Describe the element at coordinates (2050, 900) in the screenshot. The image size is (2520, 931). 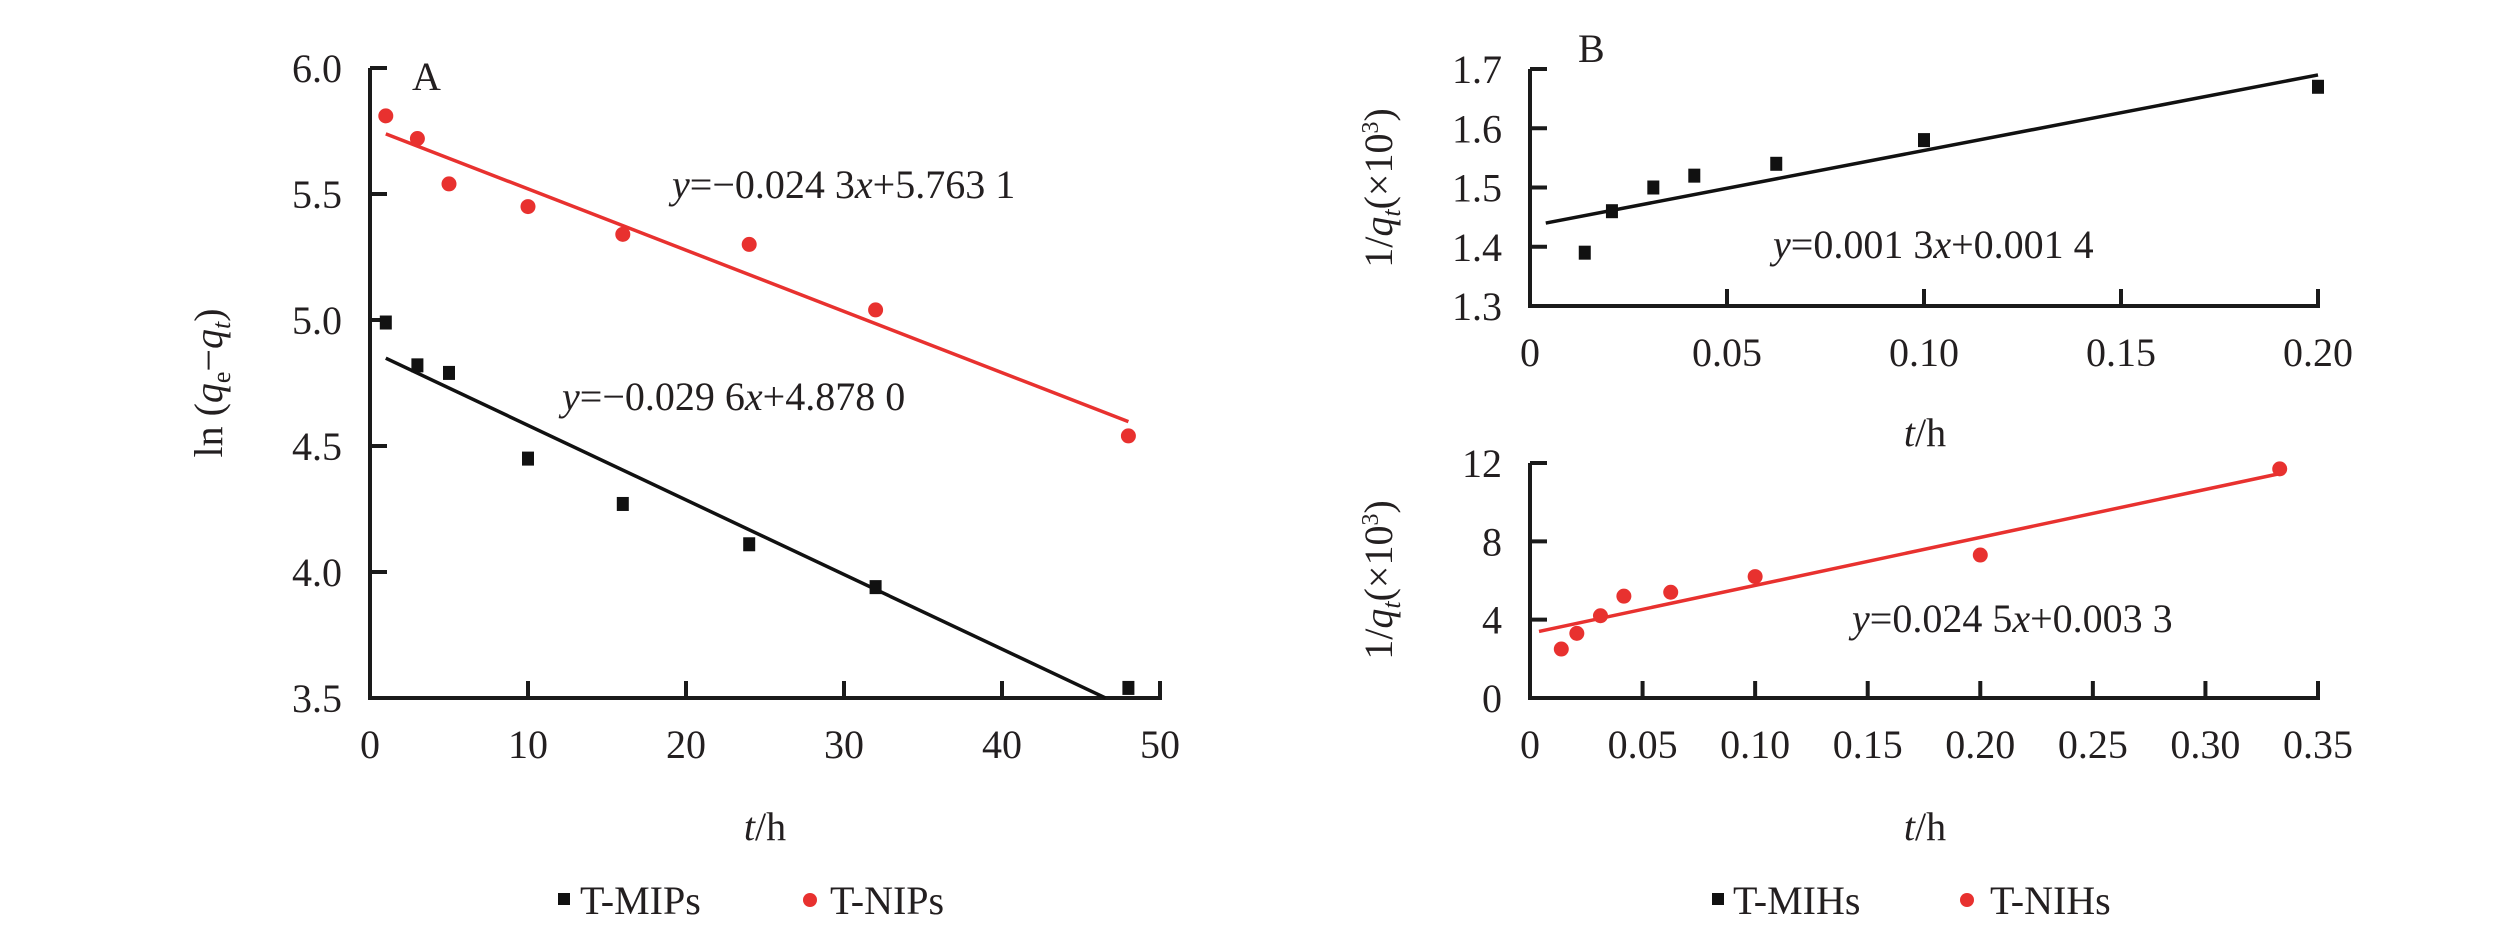
I see `legend-label-t-nihs: T-NIHs` at that location.